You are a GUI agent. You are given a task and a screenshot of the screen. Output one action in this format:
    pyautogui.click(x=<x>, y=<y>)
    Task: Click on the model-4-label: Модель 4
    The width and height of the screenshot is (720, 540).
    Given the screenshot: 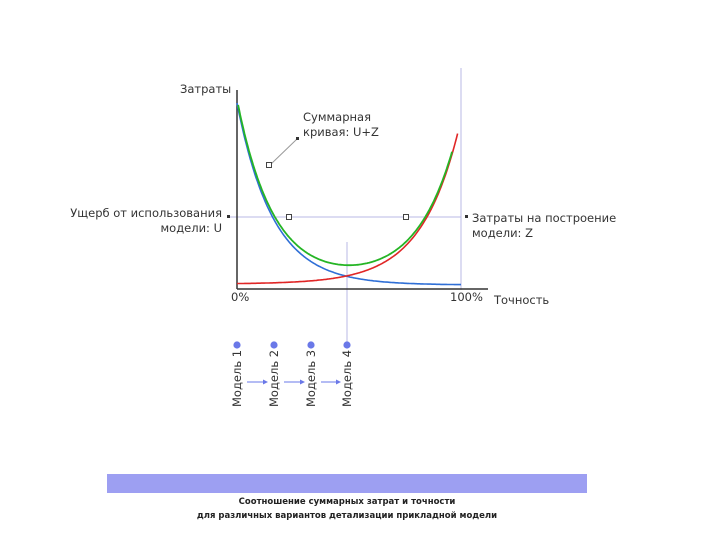 What is the action you would take?
    pyautogui.click(x=347, y=378)
    